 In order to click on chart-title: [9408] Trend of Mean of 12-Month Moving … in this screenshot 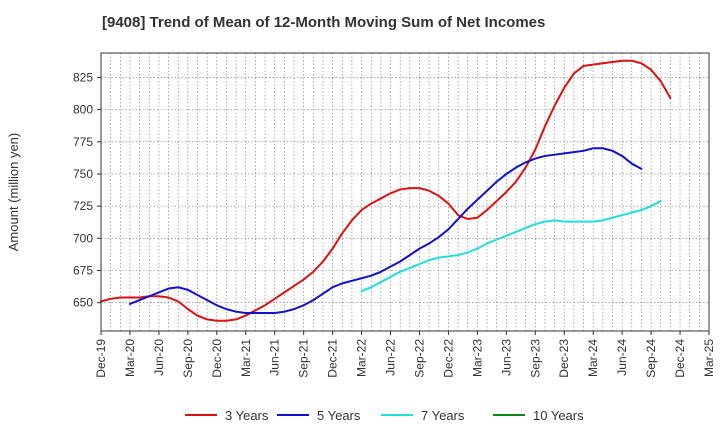, I will do `click(324, 22)`.